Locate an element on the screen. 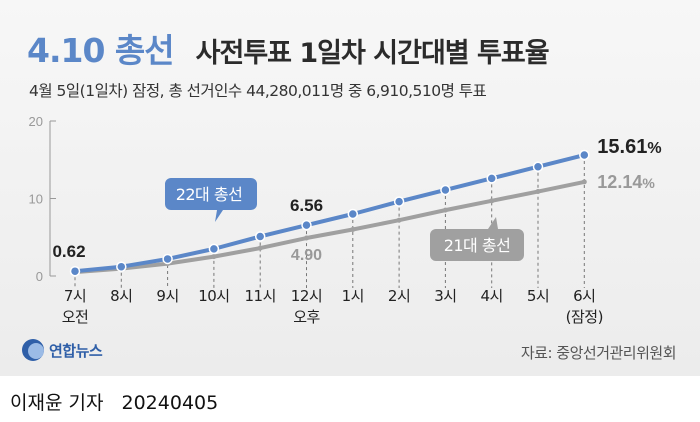 Image resolution: width=700 pixels, height=422 pixels. legend-label-21: 21대 총선 is located at coordinates (477, 245).